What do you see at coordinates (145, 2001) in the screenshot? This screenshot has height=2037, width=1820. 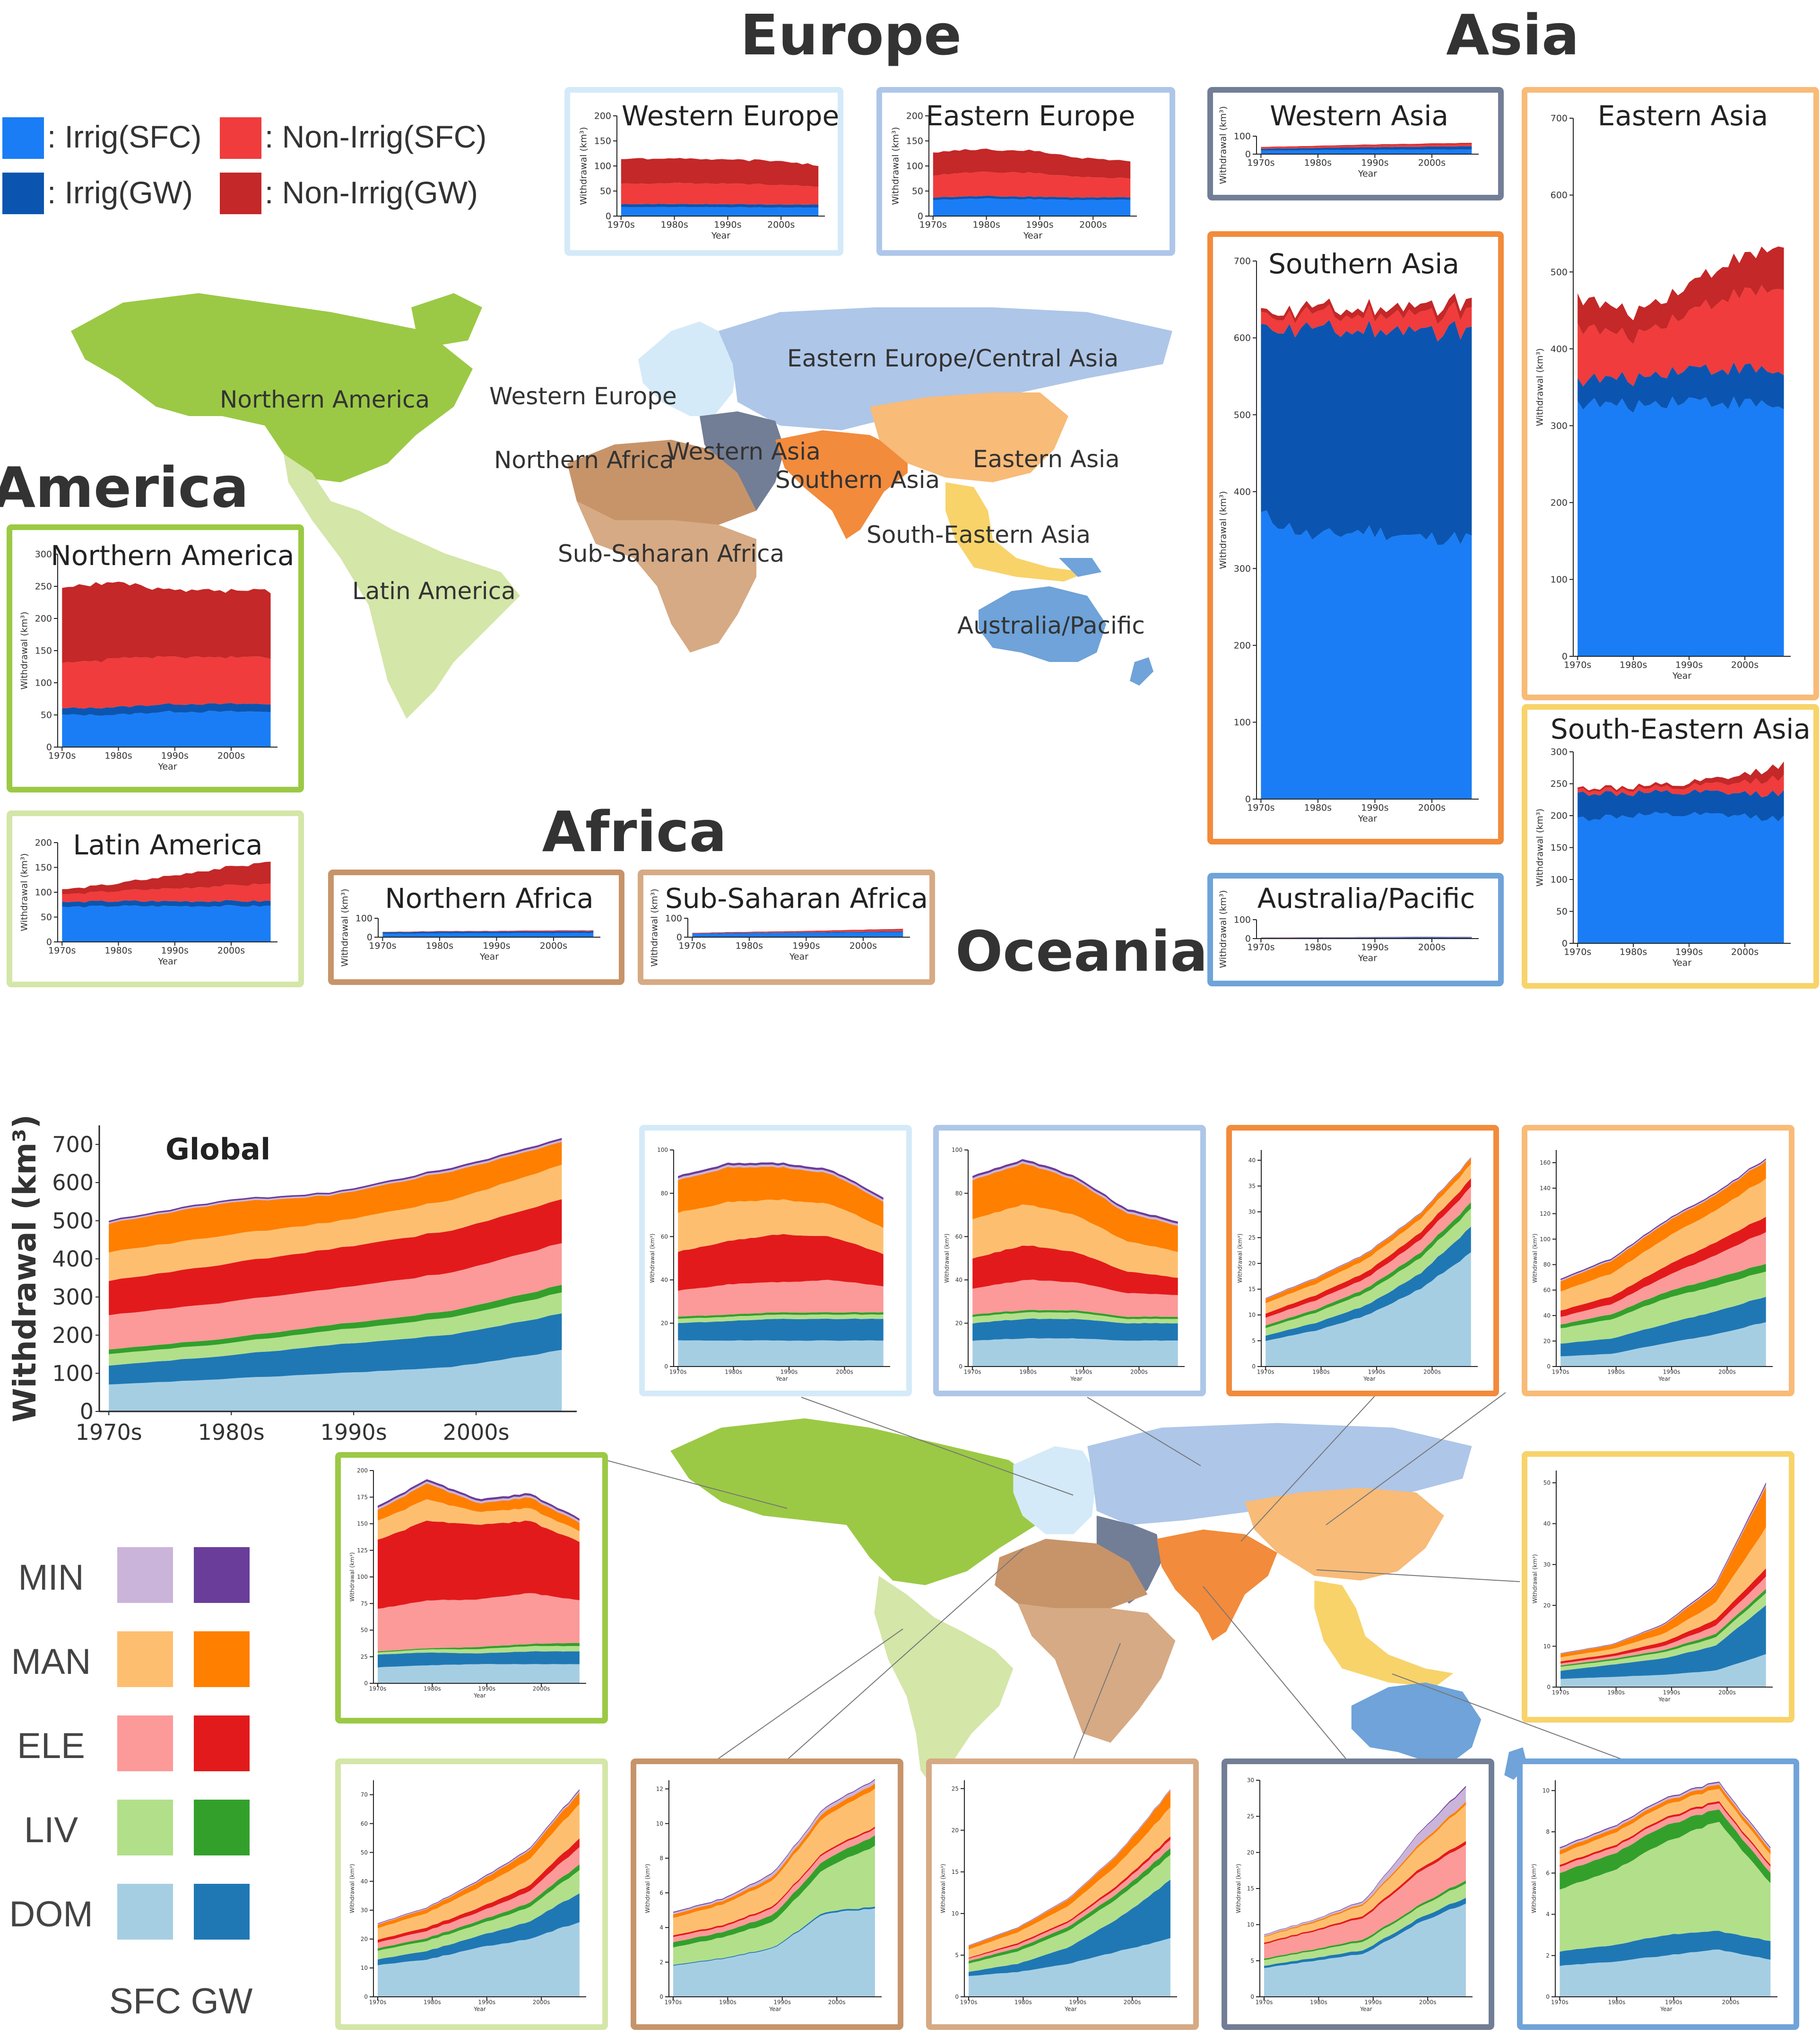 I see `legend-column-label-sfc: SFC` at bounding box center [145, 2001].